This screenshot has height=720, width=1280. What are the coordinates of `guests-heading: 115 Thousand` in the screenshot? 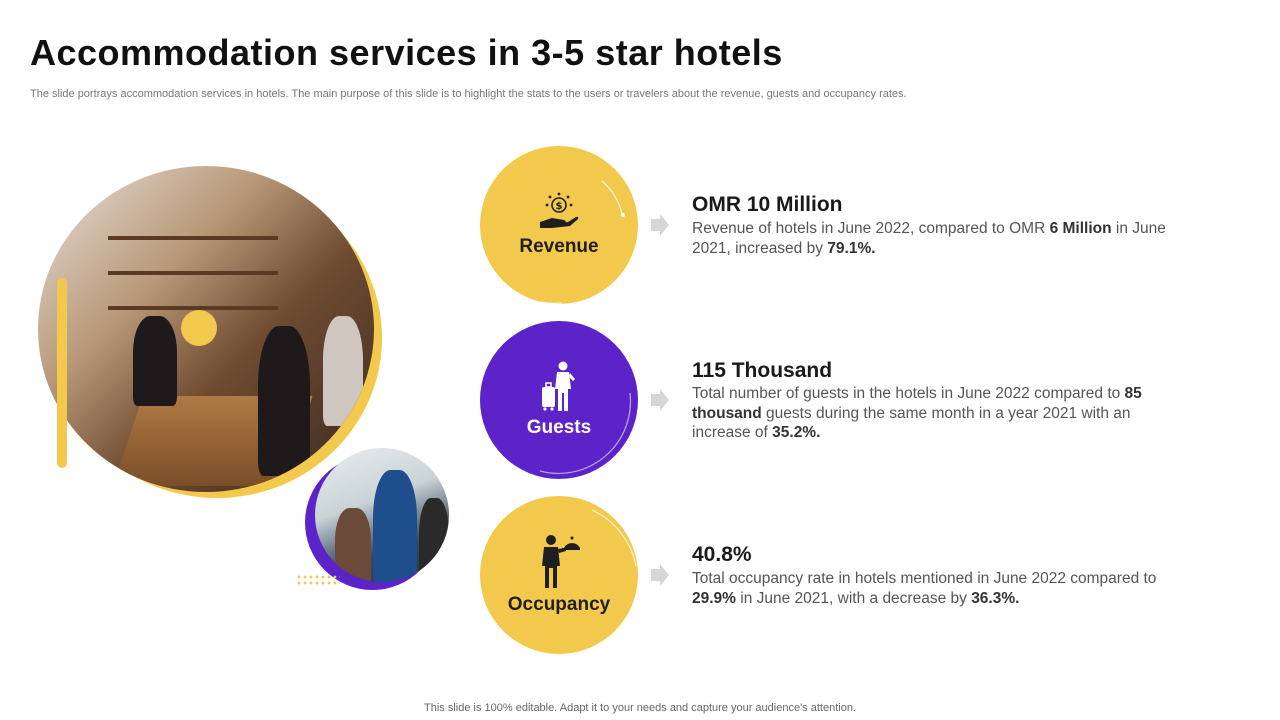 It's located at (762, 370).